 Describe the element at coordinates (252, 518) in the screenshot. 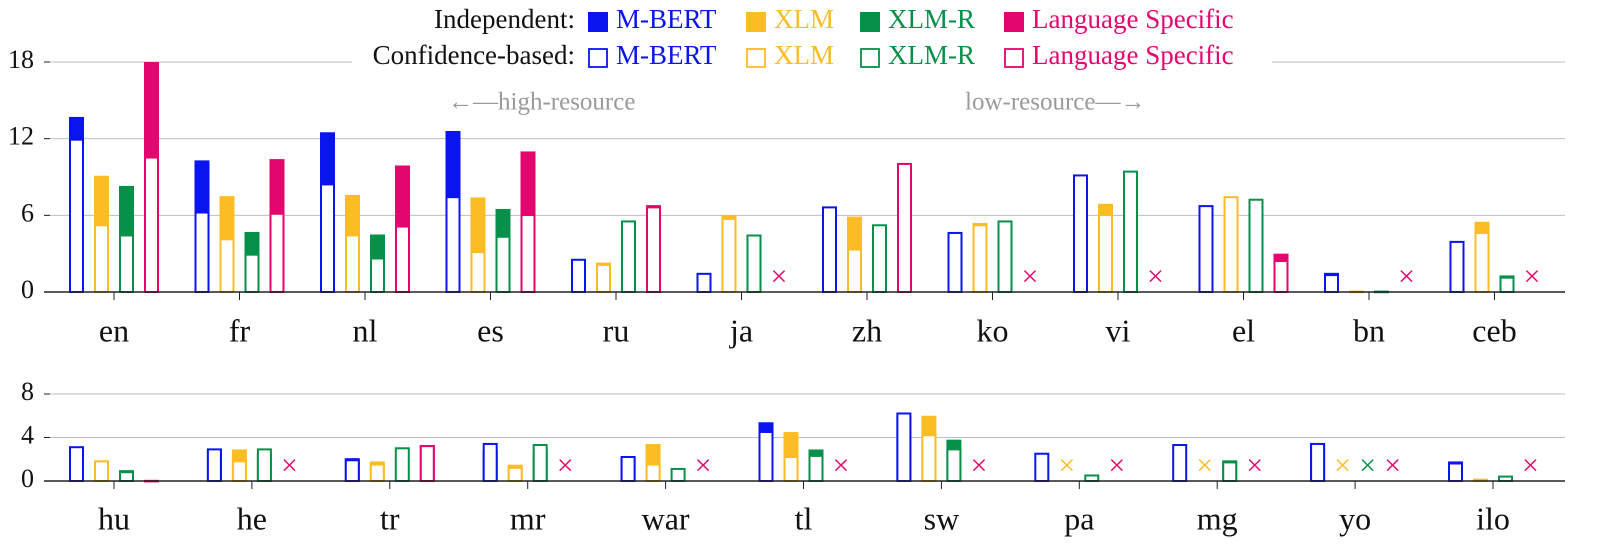

I see `x-tick-label-he: he` at that location.